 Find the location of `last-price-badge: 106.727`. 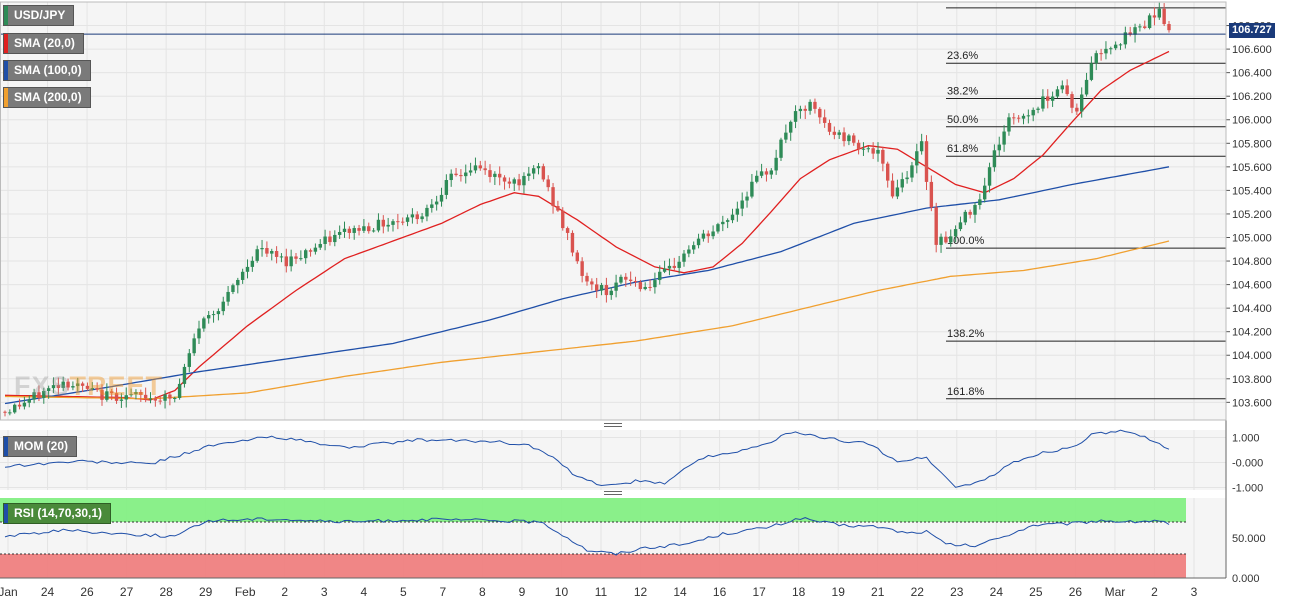

last-price-badge: 106.727 is located at coordinates (1252, 30).